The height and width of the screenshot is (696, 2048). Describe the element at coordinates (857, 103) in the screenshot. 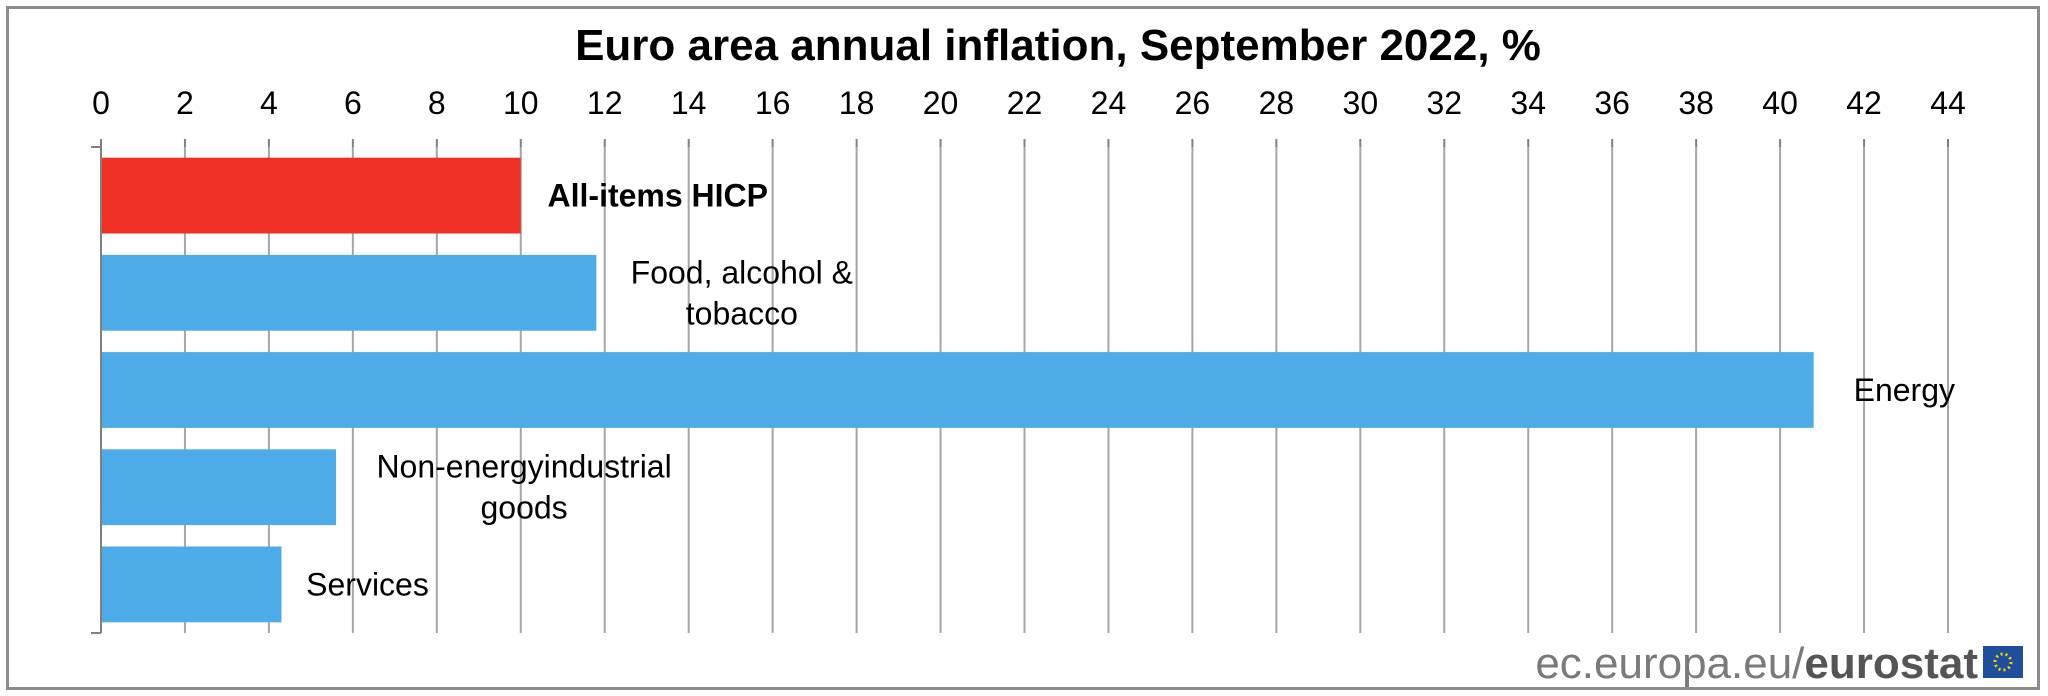

I see `x-tick-label: 18` at that location.